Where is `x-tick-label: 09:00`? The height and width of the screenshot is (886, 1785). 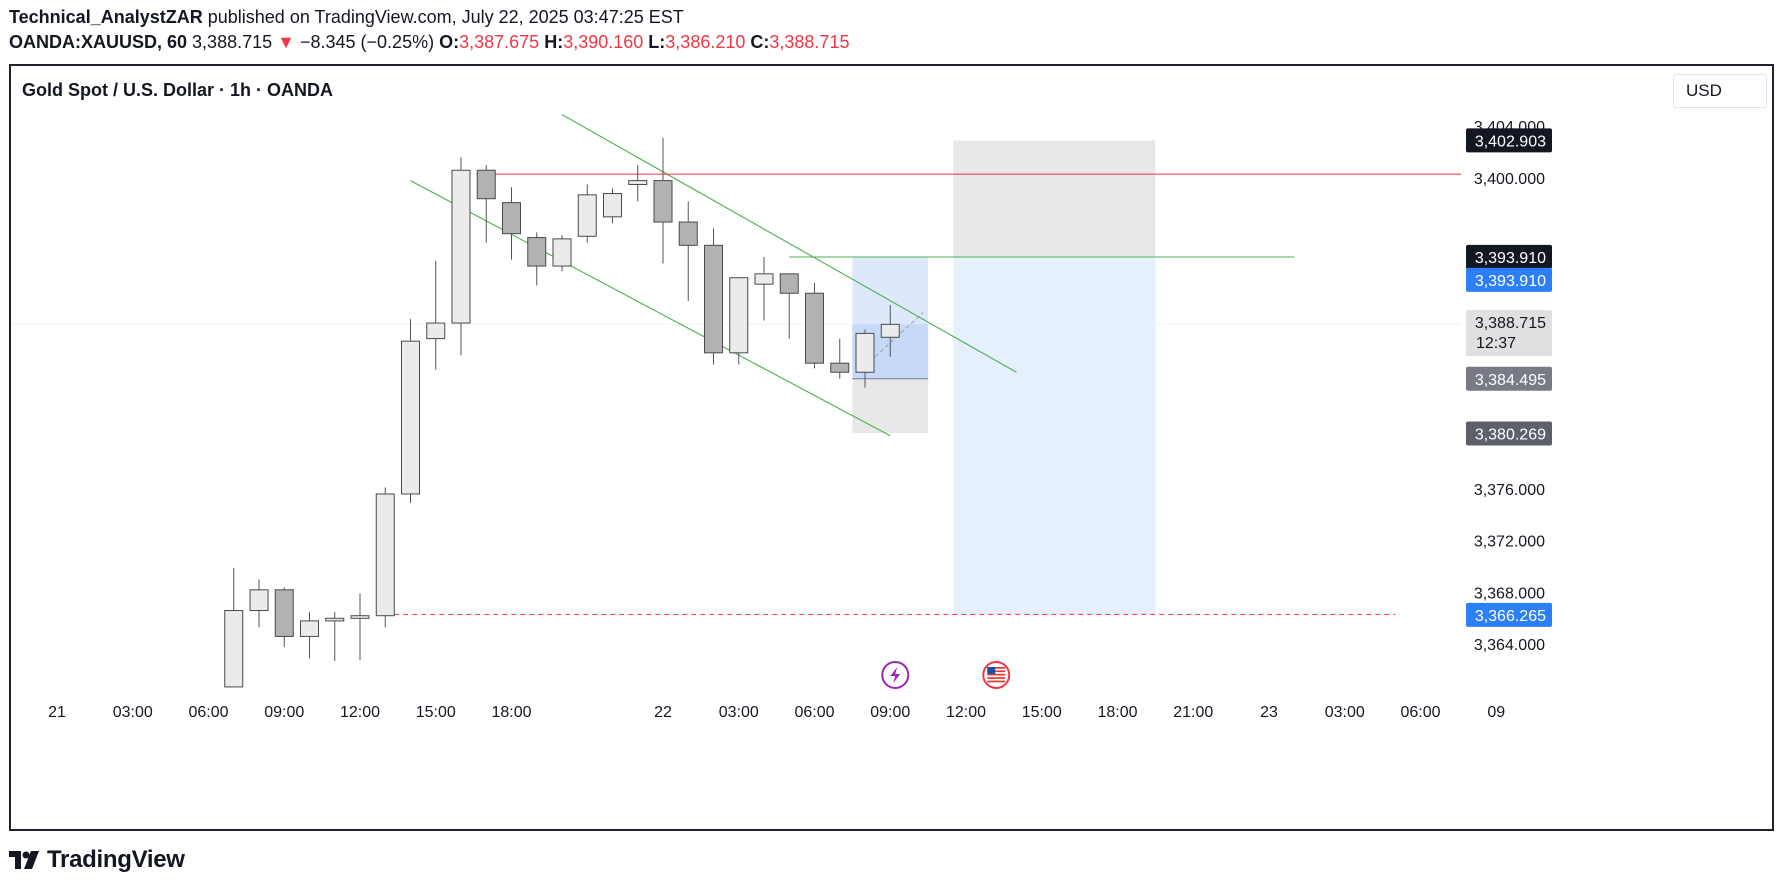 x-tick-label: 09:00 is located at coordinates (890, 712).